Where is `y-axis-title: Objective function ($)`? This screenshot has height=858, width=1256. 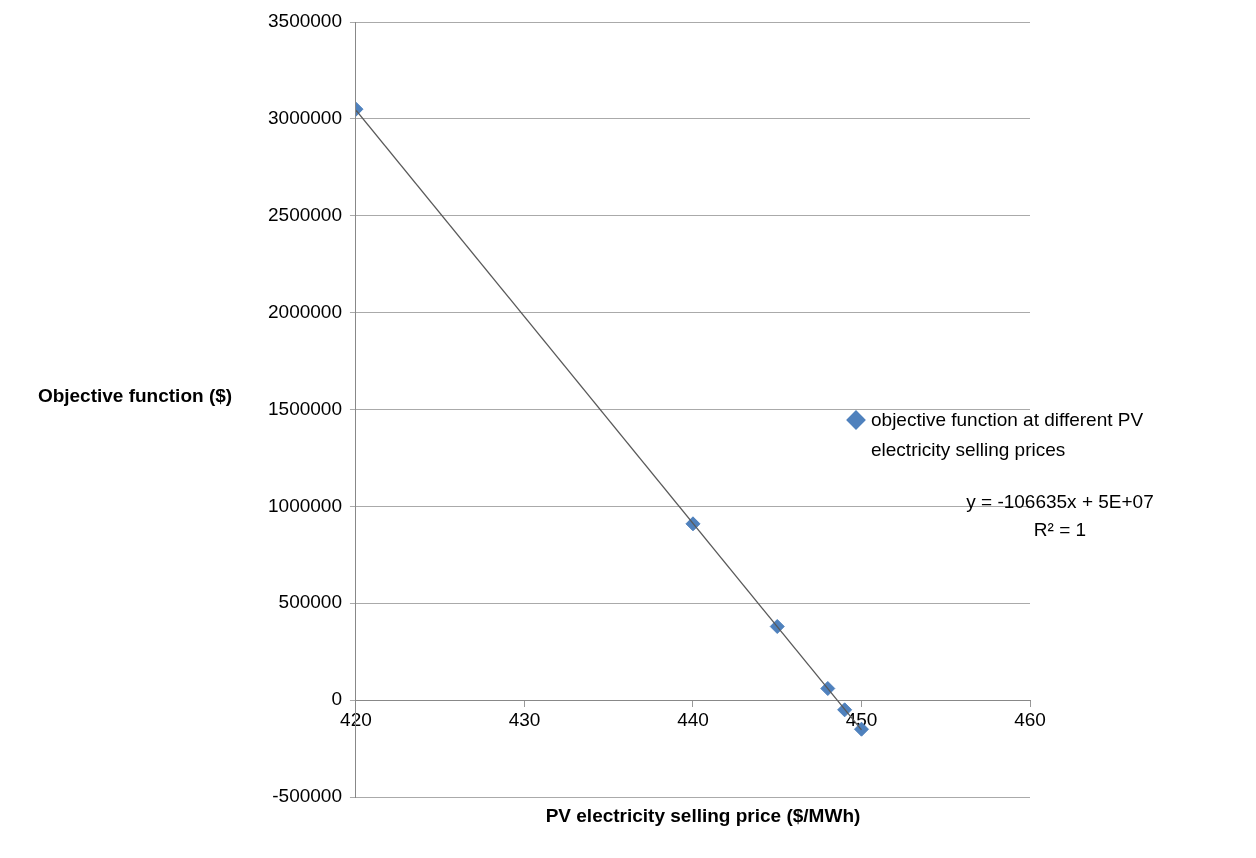 y-axis-title: Objective function ($) is located at coordinates (135, 396).